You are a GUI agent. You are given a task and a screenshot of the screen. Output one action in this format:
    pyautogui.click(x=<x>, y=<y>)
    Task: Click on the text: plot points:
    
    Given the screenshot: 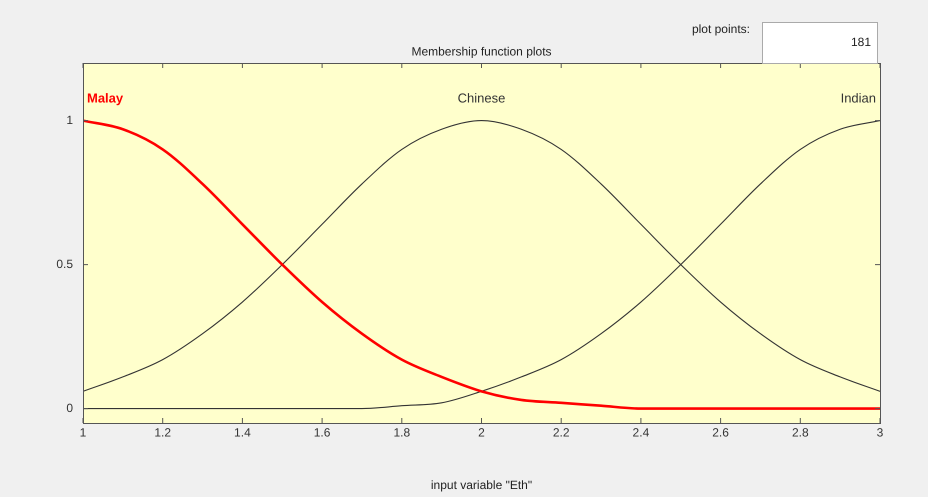 What is the action you would take?
    pyautogui.click(x=720, y=29)
    